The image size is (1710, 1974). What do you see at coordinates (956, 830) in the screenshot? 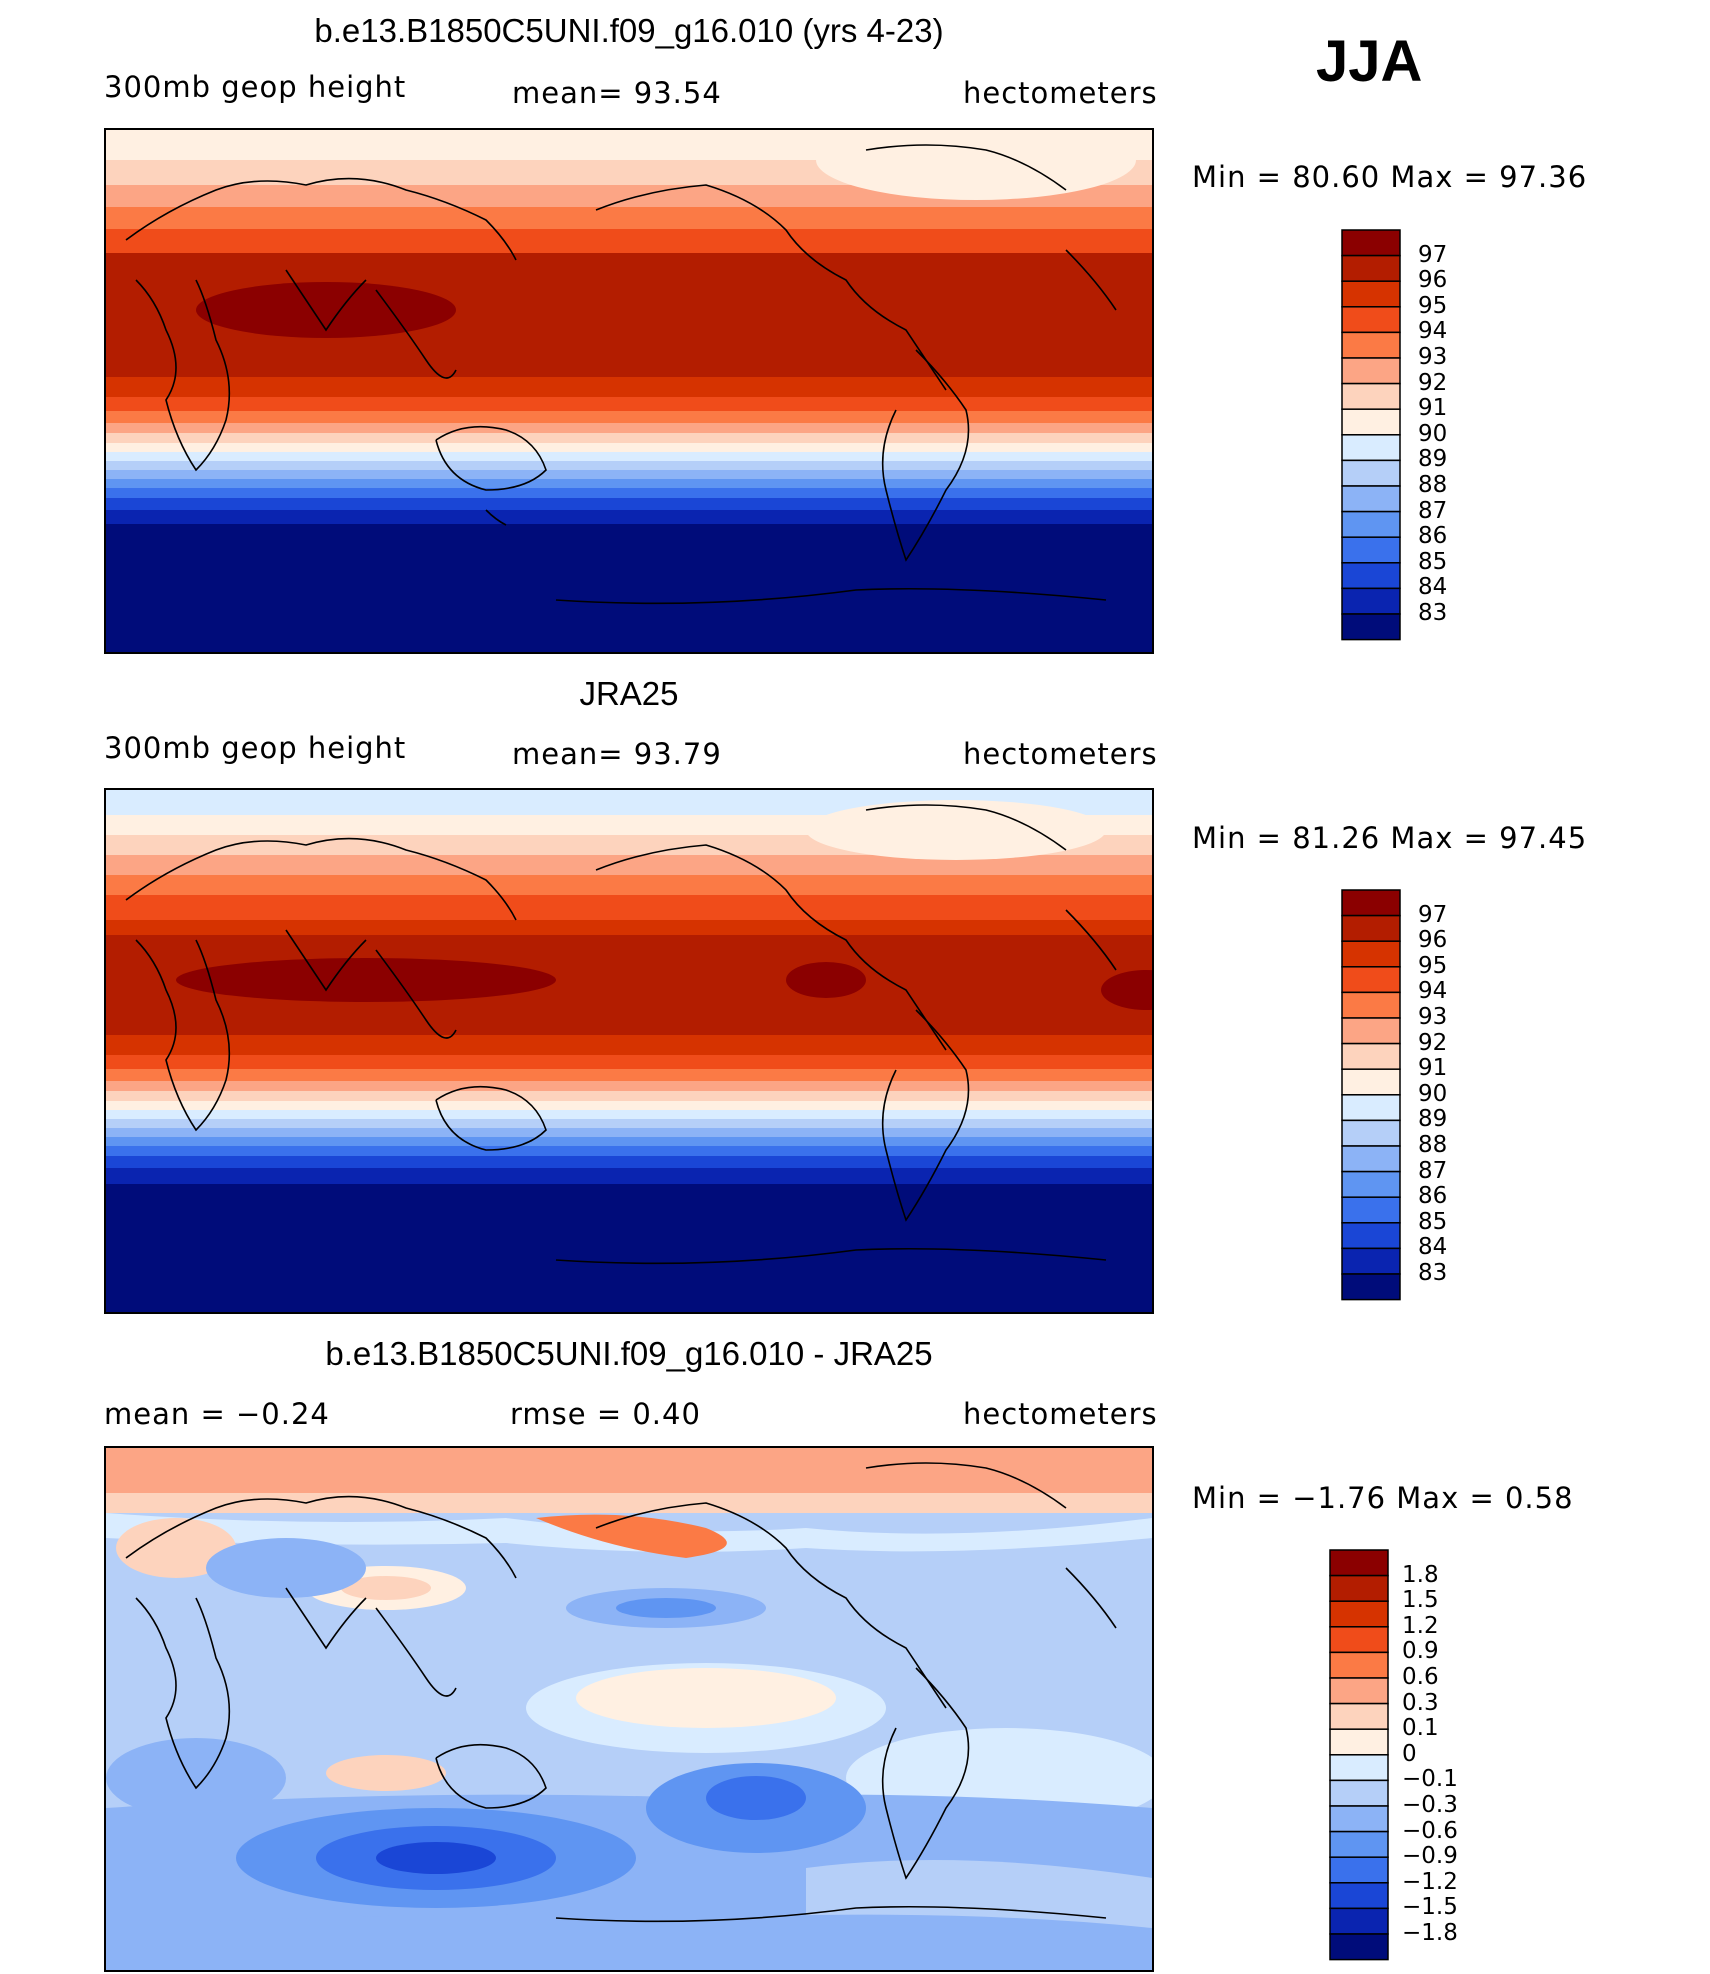
I see `arctic-area` at bounding box center [956, 830].